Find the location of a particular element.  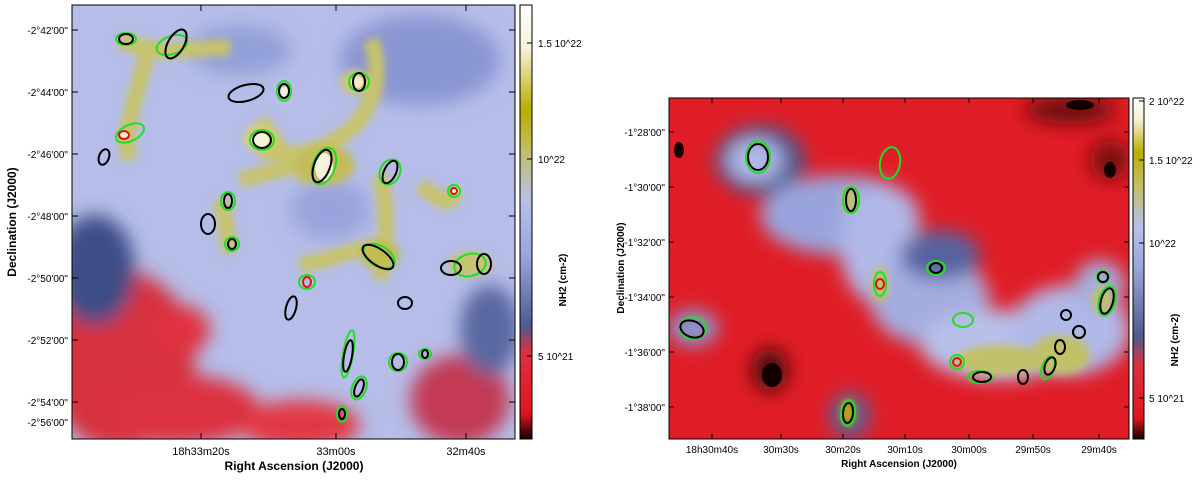

x-tick-labels-left: 18h33m20s 33m00s 32m40s is located at coordinates (329, 452).